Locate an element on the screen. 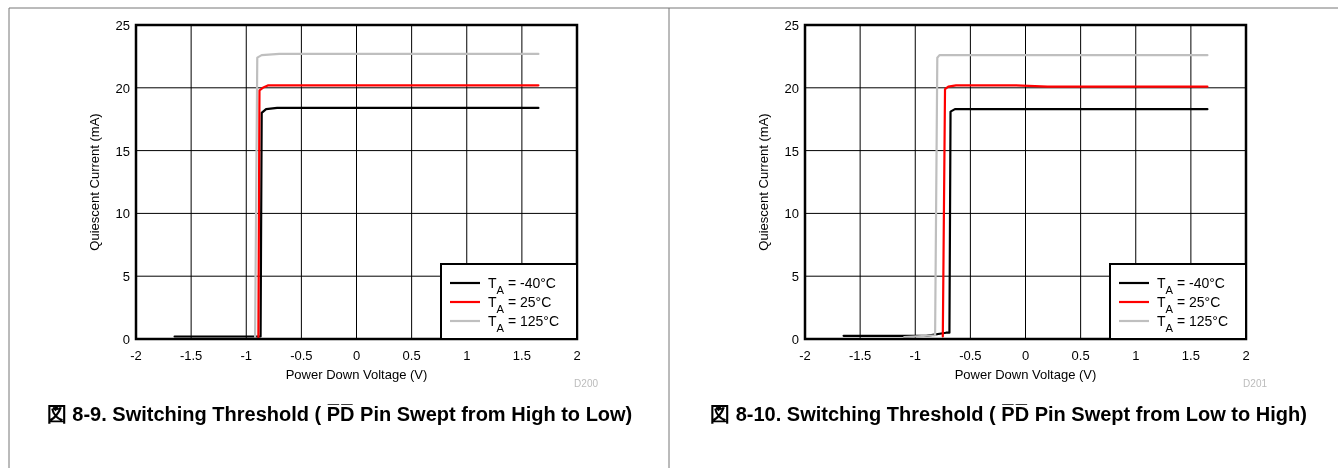  text: D201 is located at coordinates (1255, 383).